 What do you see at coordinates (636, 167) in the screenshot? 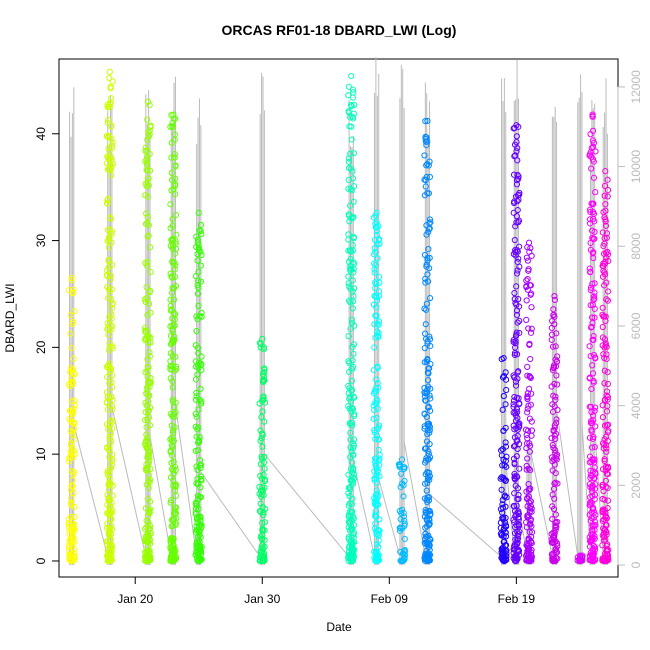
I see `y2-tick-label: 10000` at bounding box center [636, 167].